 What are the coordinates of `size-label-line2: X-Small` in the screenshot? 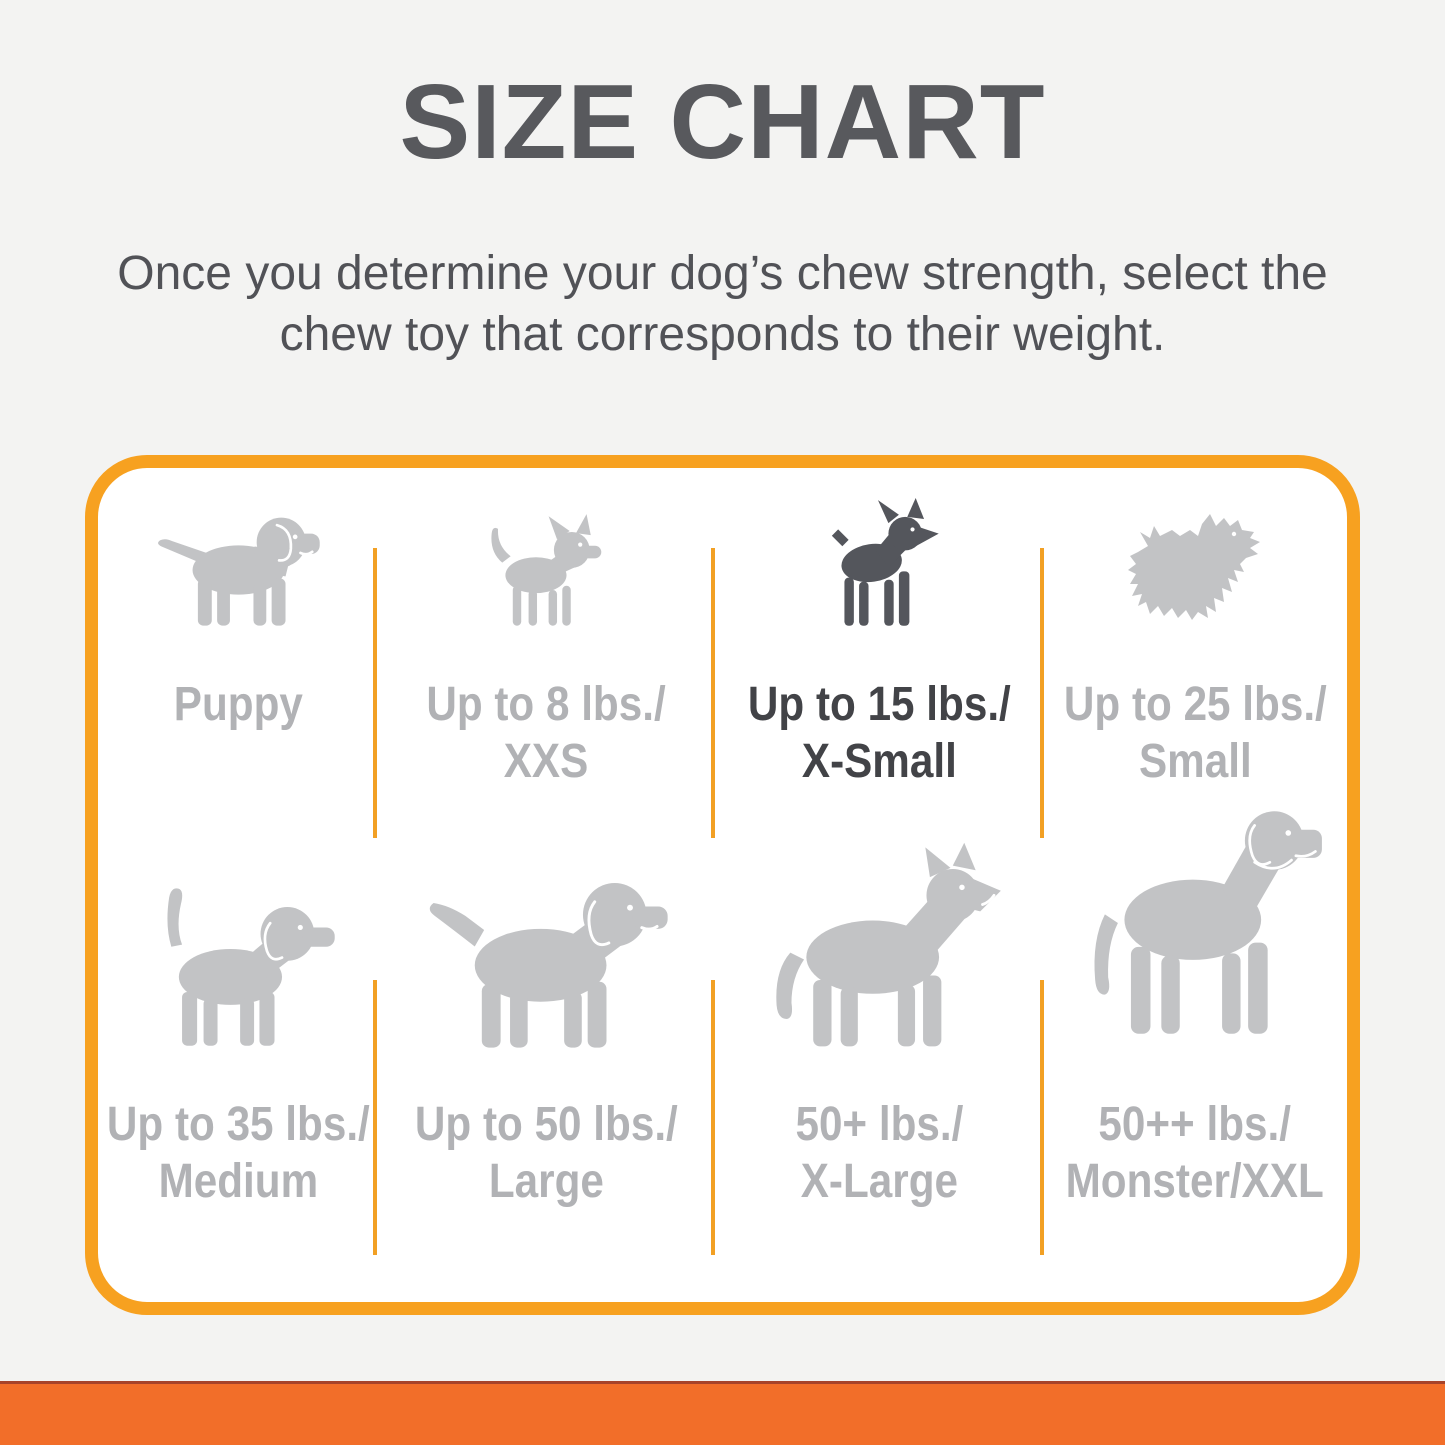 It's located at (879, 761).